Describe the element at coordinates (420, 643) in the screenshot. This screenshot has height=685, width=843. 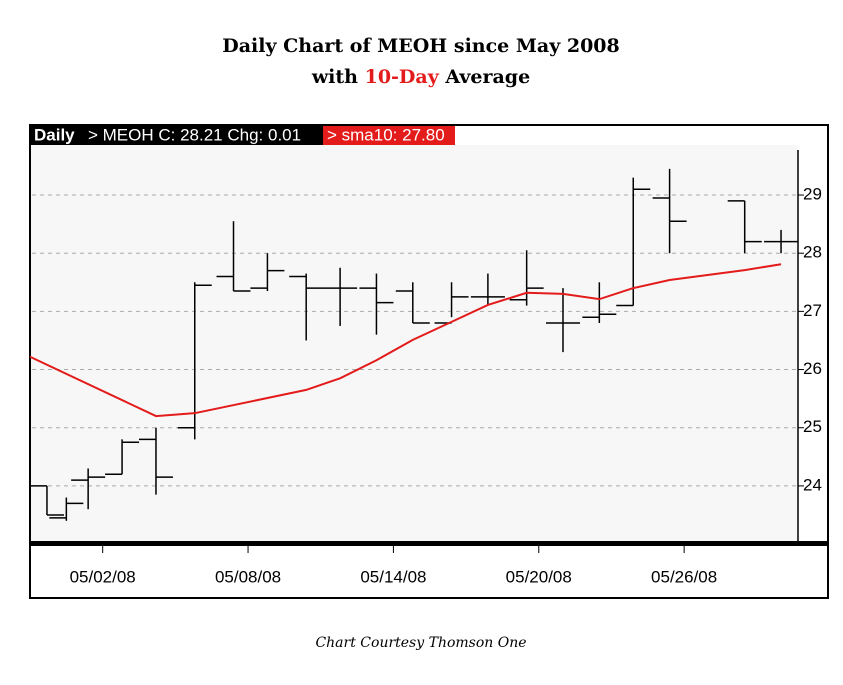
I see `footer: Chart Courtesy Thomson One` at that location.